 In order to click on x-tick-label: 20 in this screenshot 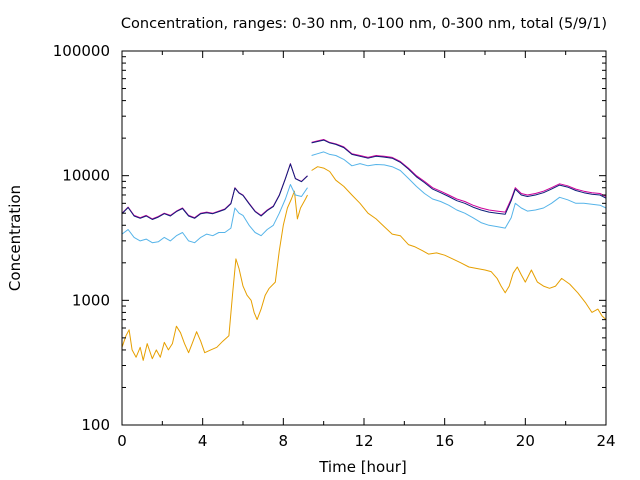, I will do `click(525, 441)`.